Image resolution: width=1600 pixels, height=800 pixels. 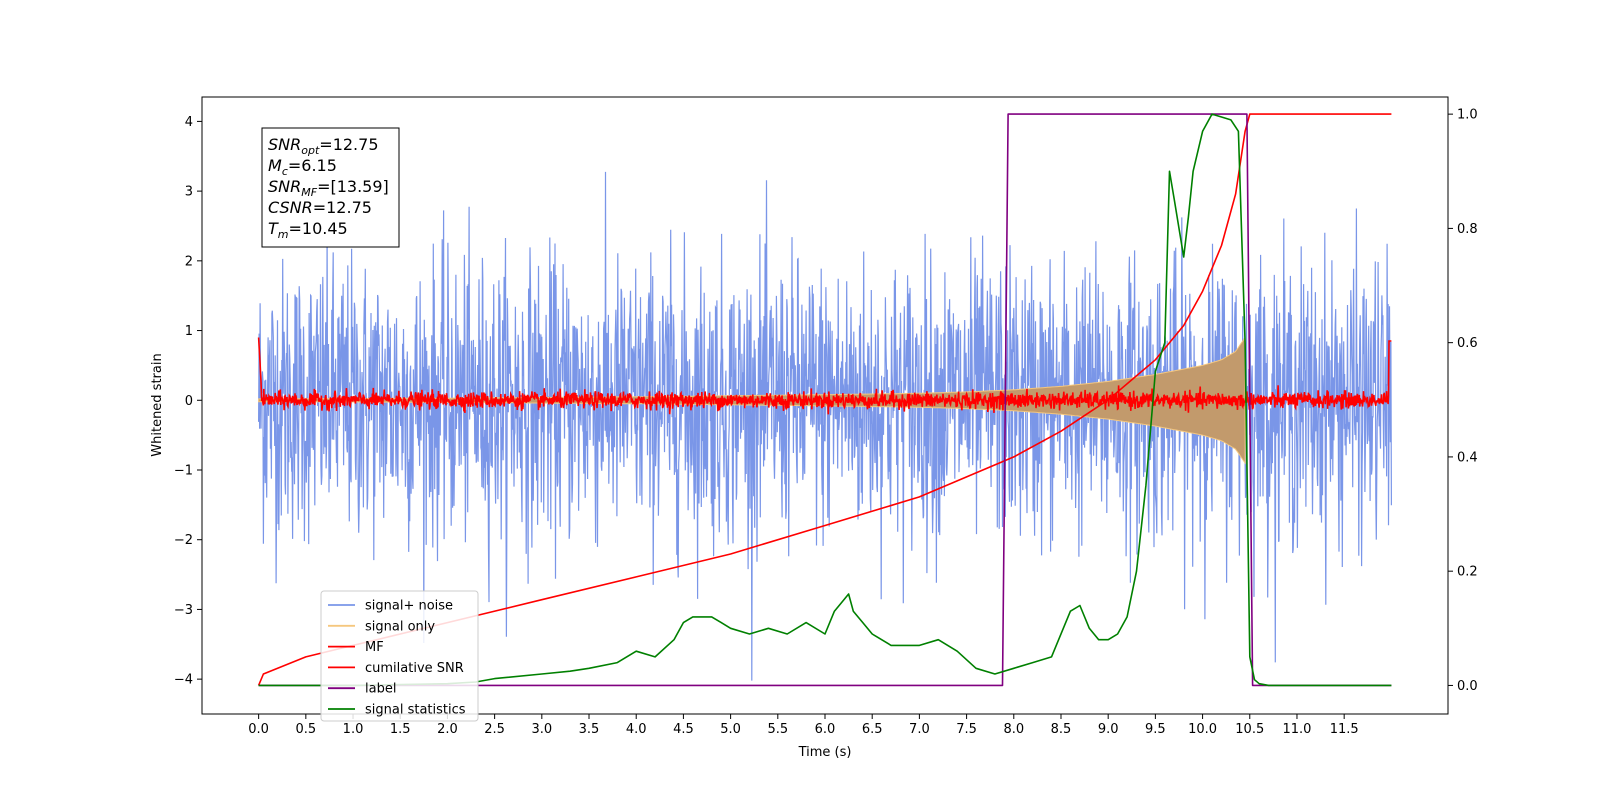 I want to click on x-tick-label: 1.5, so click(x=400, y=729).